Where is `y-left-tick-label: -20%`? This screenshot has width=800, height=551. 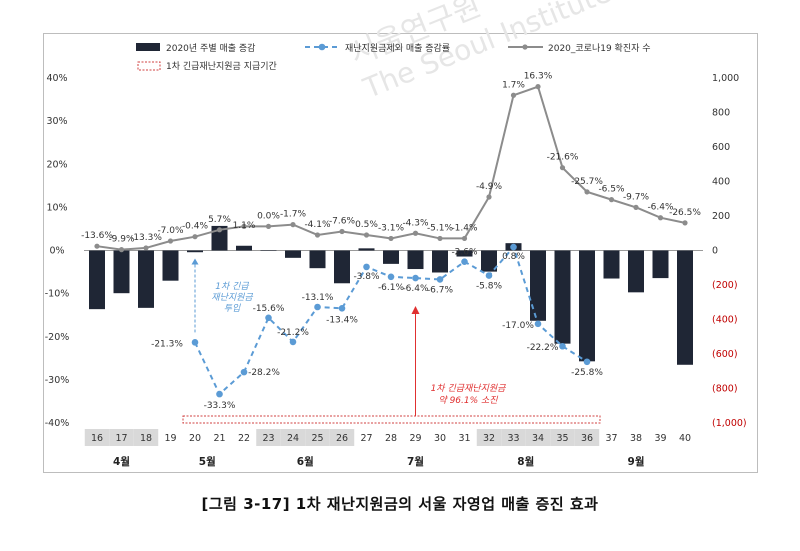 y-left-tick-label: -20% is located at coordinates (57, 337).